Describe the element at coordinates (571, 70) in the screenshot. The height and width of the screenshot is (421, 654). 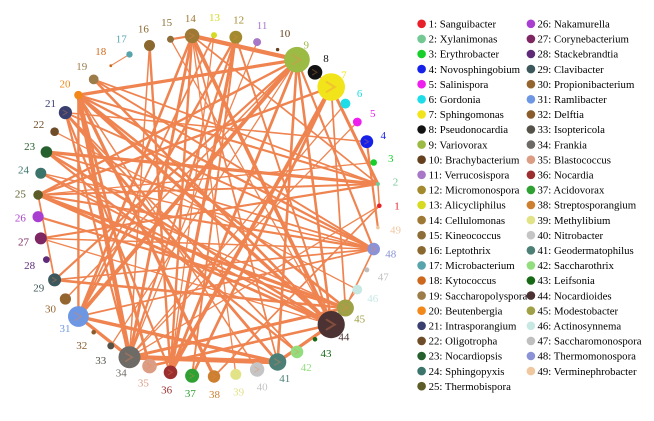
I see `svg-text: 29: Clavibacter` at that location.